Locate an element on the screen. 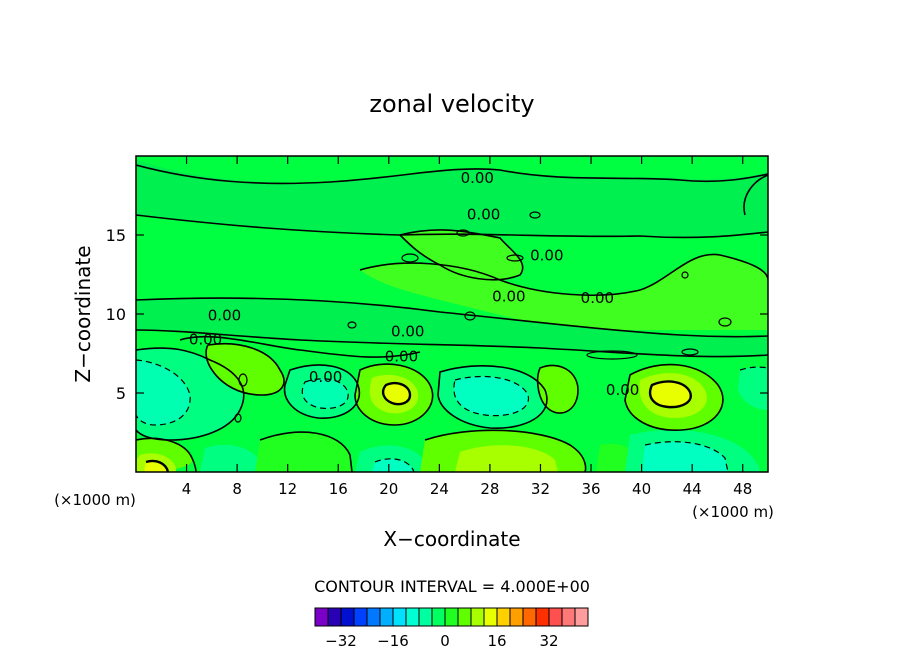 Image resolution: width=904 pixels, height=654 pixels. negative-contours is located at coordinates (452, 415).